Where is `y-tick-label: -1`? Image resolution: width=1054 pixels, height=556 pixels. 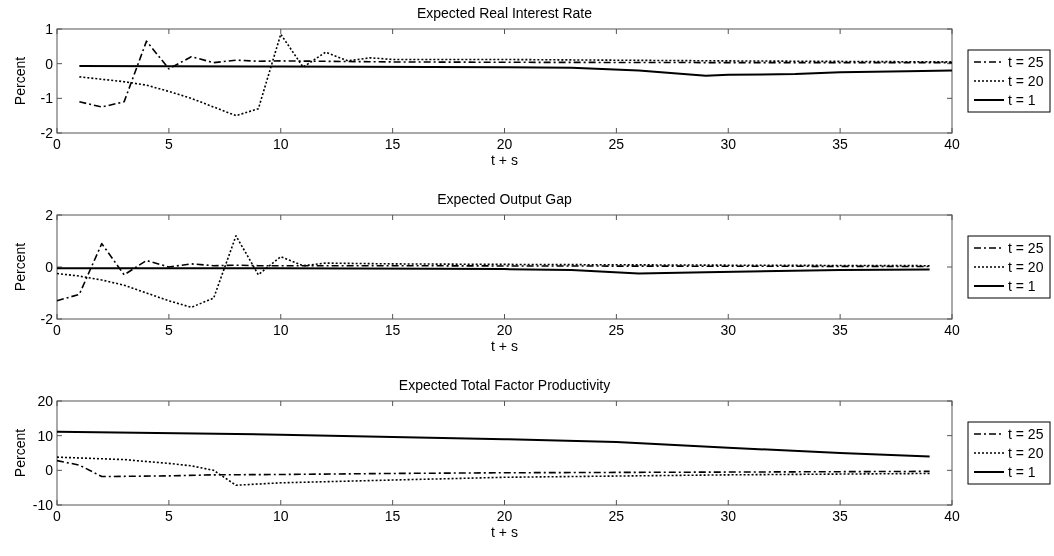 y-tick-label: -1 is located at coordinates (47, 98).